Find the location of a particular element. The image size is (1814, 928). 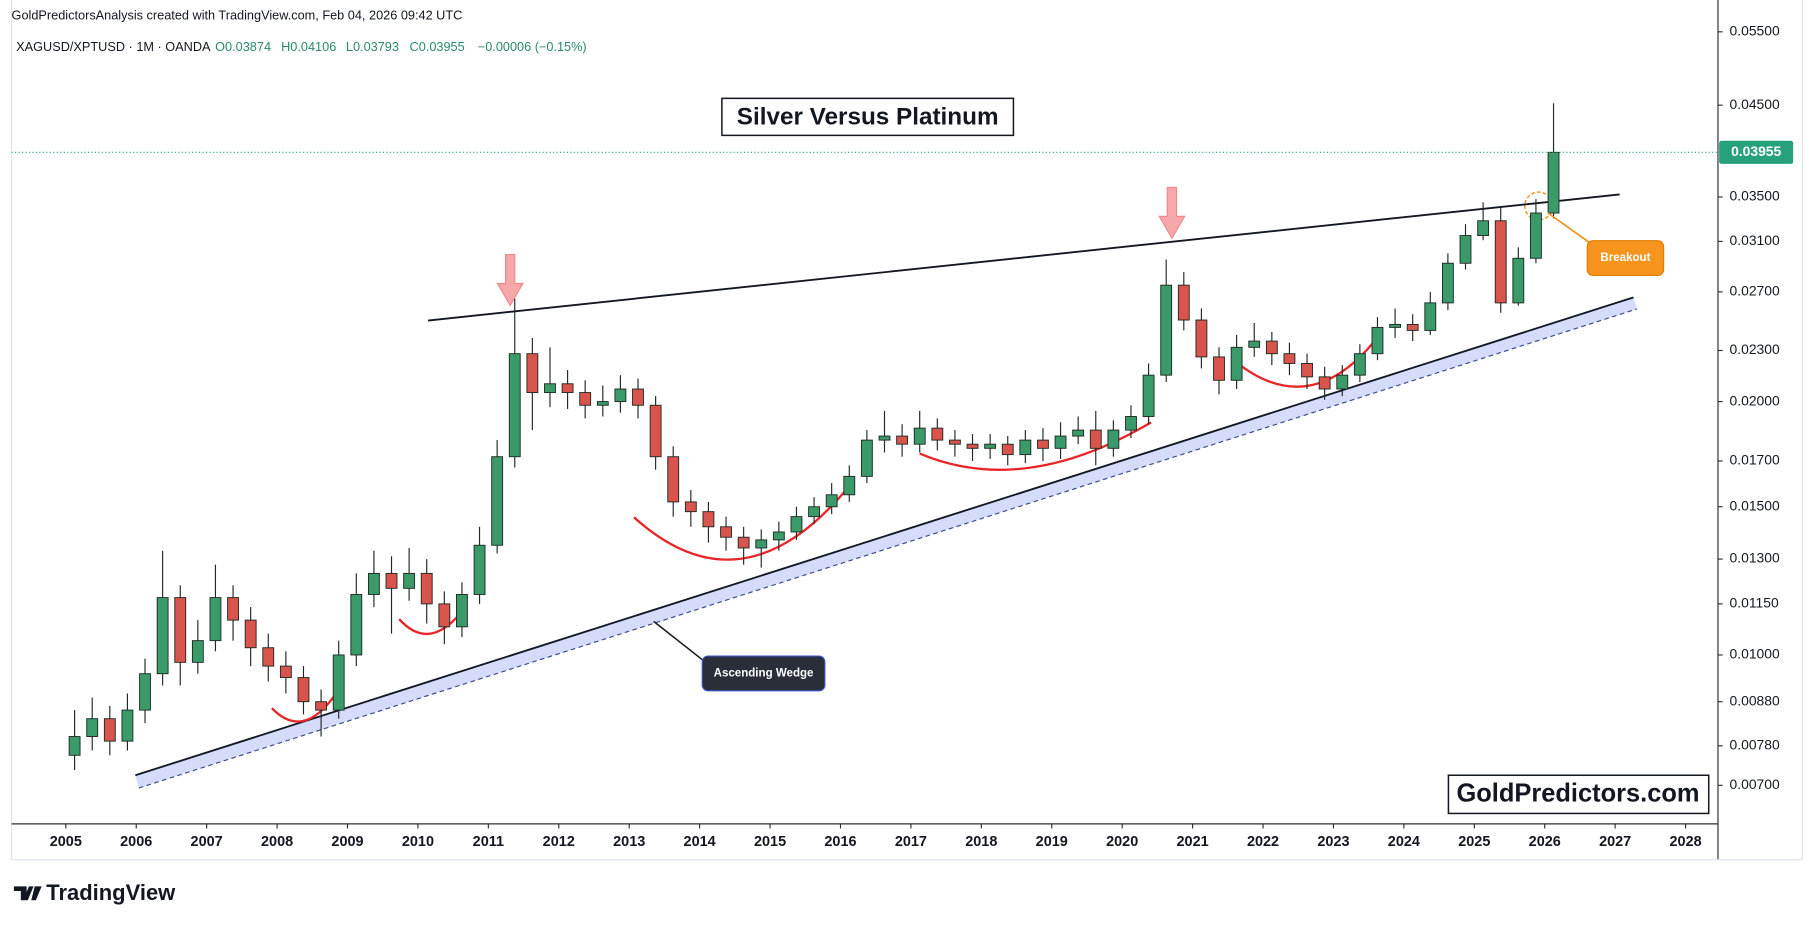

callout-box is located at coordinates (1625, 258).